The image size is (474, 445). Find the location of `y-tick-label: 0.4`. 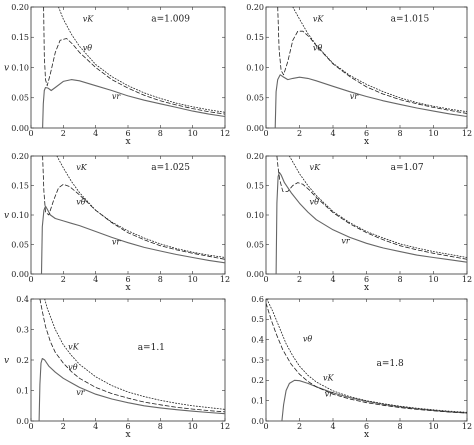

y-tick-label: 0.4 is located at coordinates (257, 339).